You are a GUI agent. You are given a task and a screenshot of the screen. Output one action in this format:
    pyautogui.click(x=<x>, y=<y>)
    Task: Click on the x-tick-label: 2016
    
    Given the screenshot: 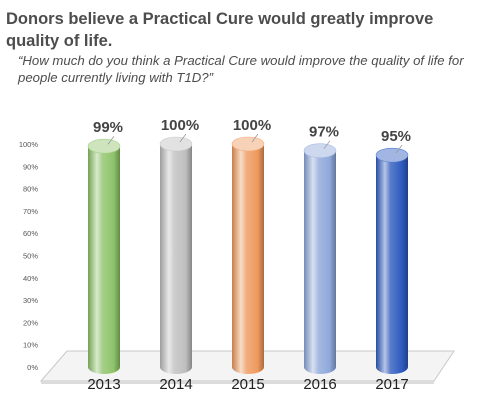 What is the action you would take?
    pyautogui.click(x=319, y=384)
    